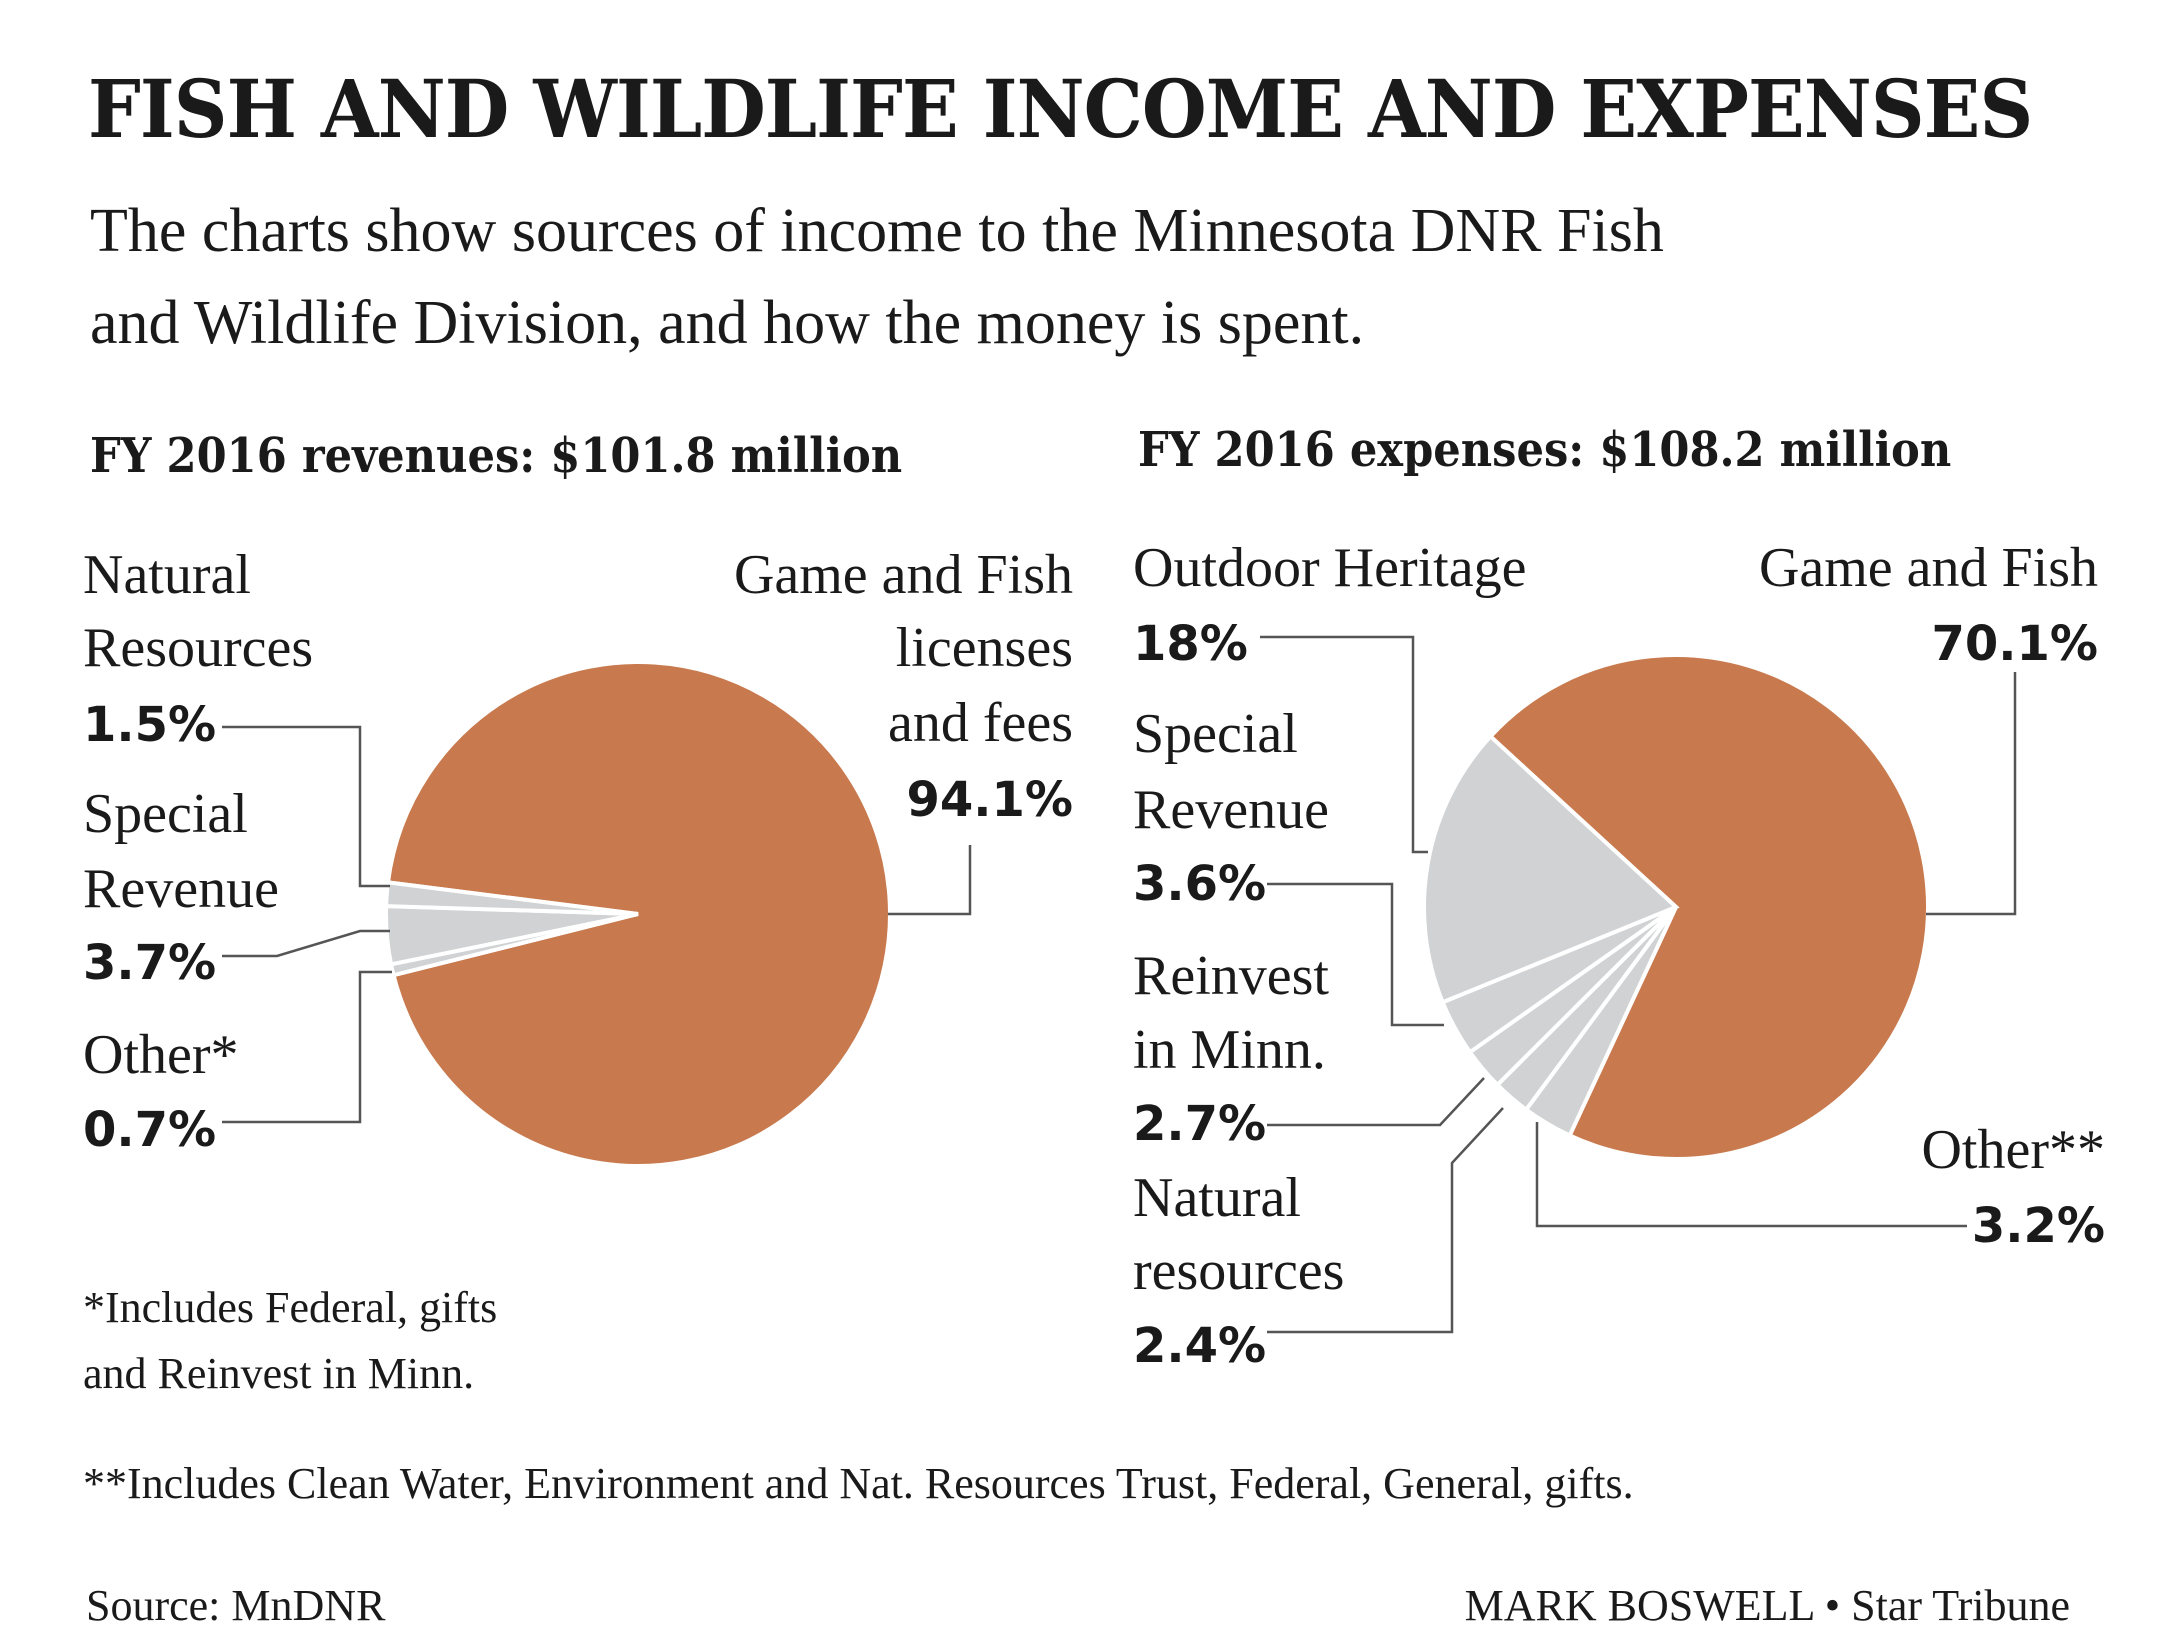 The width and height of the screenshot is (2160, 1643). Describe the element at coordinates (1060, 109) in the screenshot. I see `chart-title: FISH AND WILDLIFE INCOME AND EXPENSES` at that location.